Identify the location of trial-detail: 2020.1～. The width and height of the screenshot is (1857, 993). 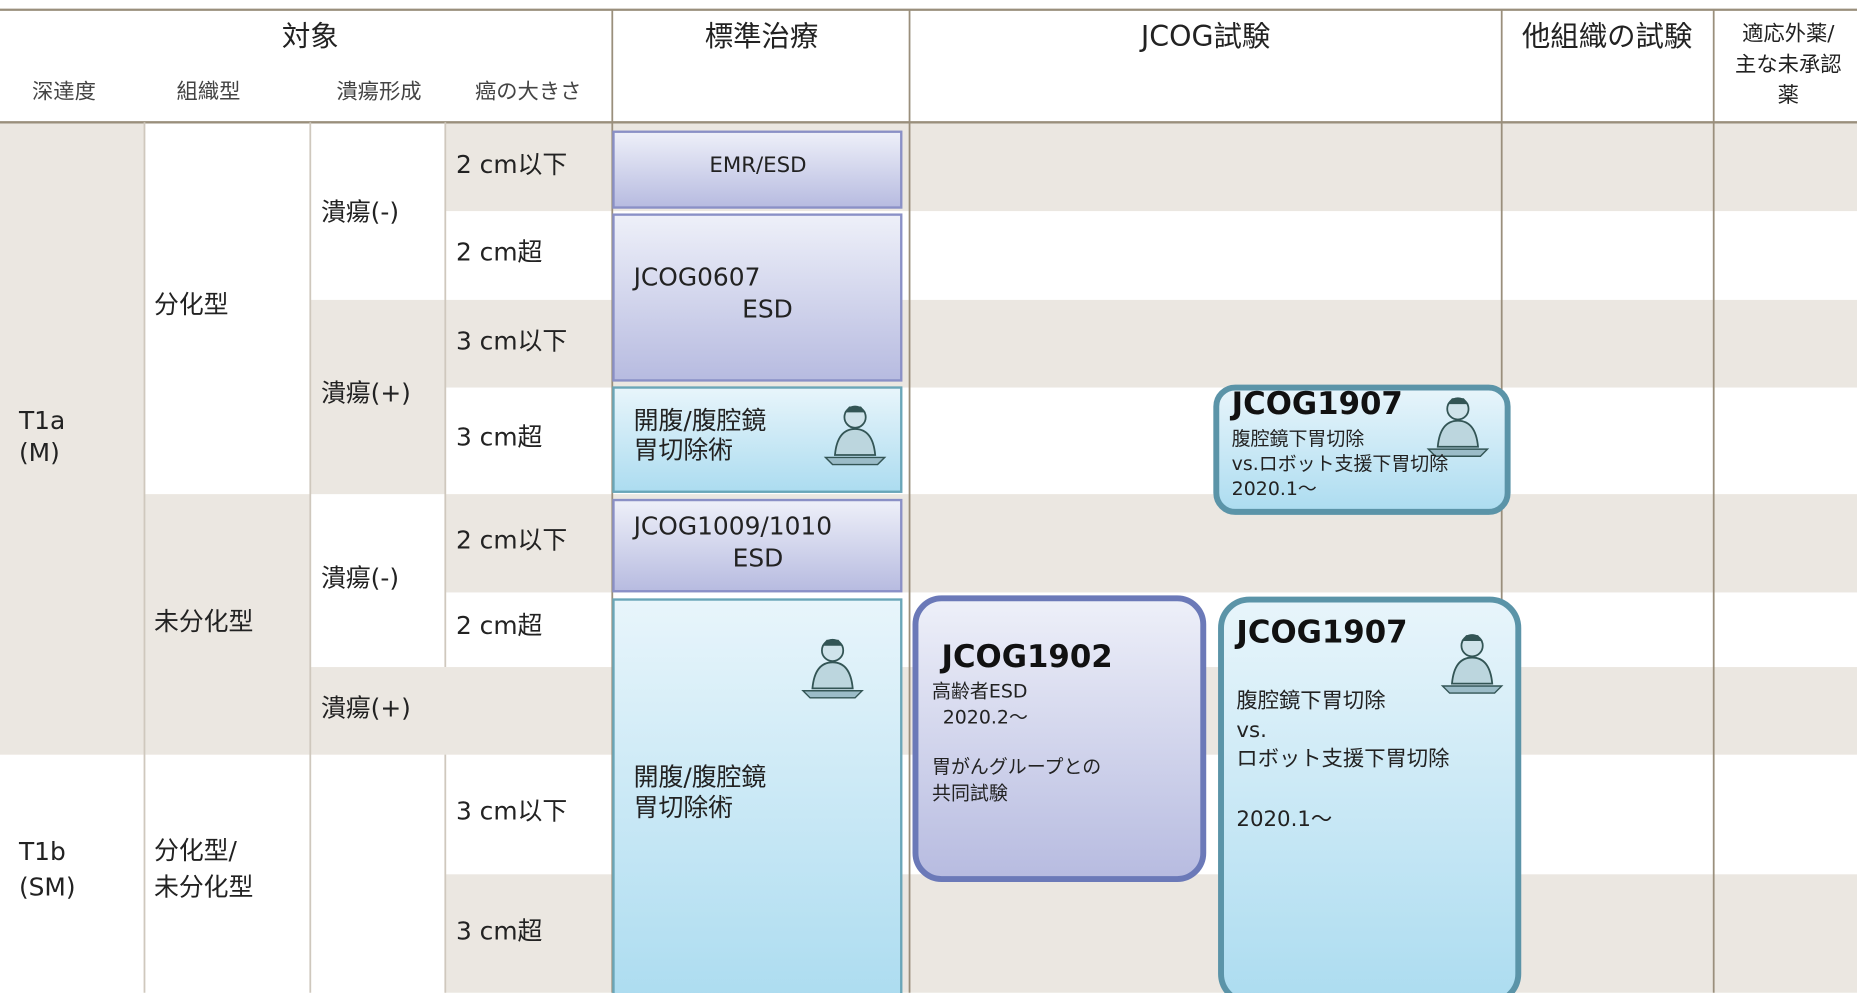
(1274, 489).